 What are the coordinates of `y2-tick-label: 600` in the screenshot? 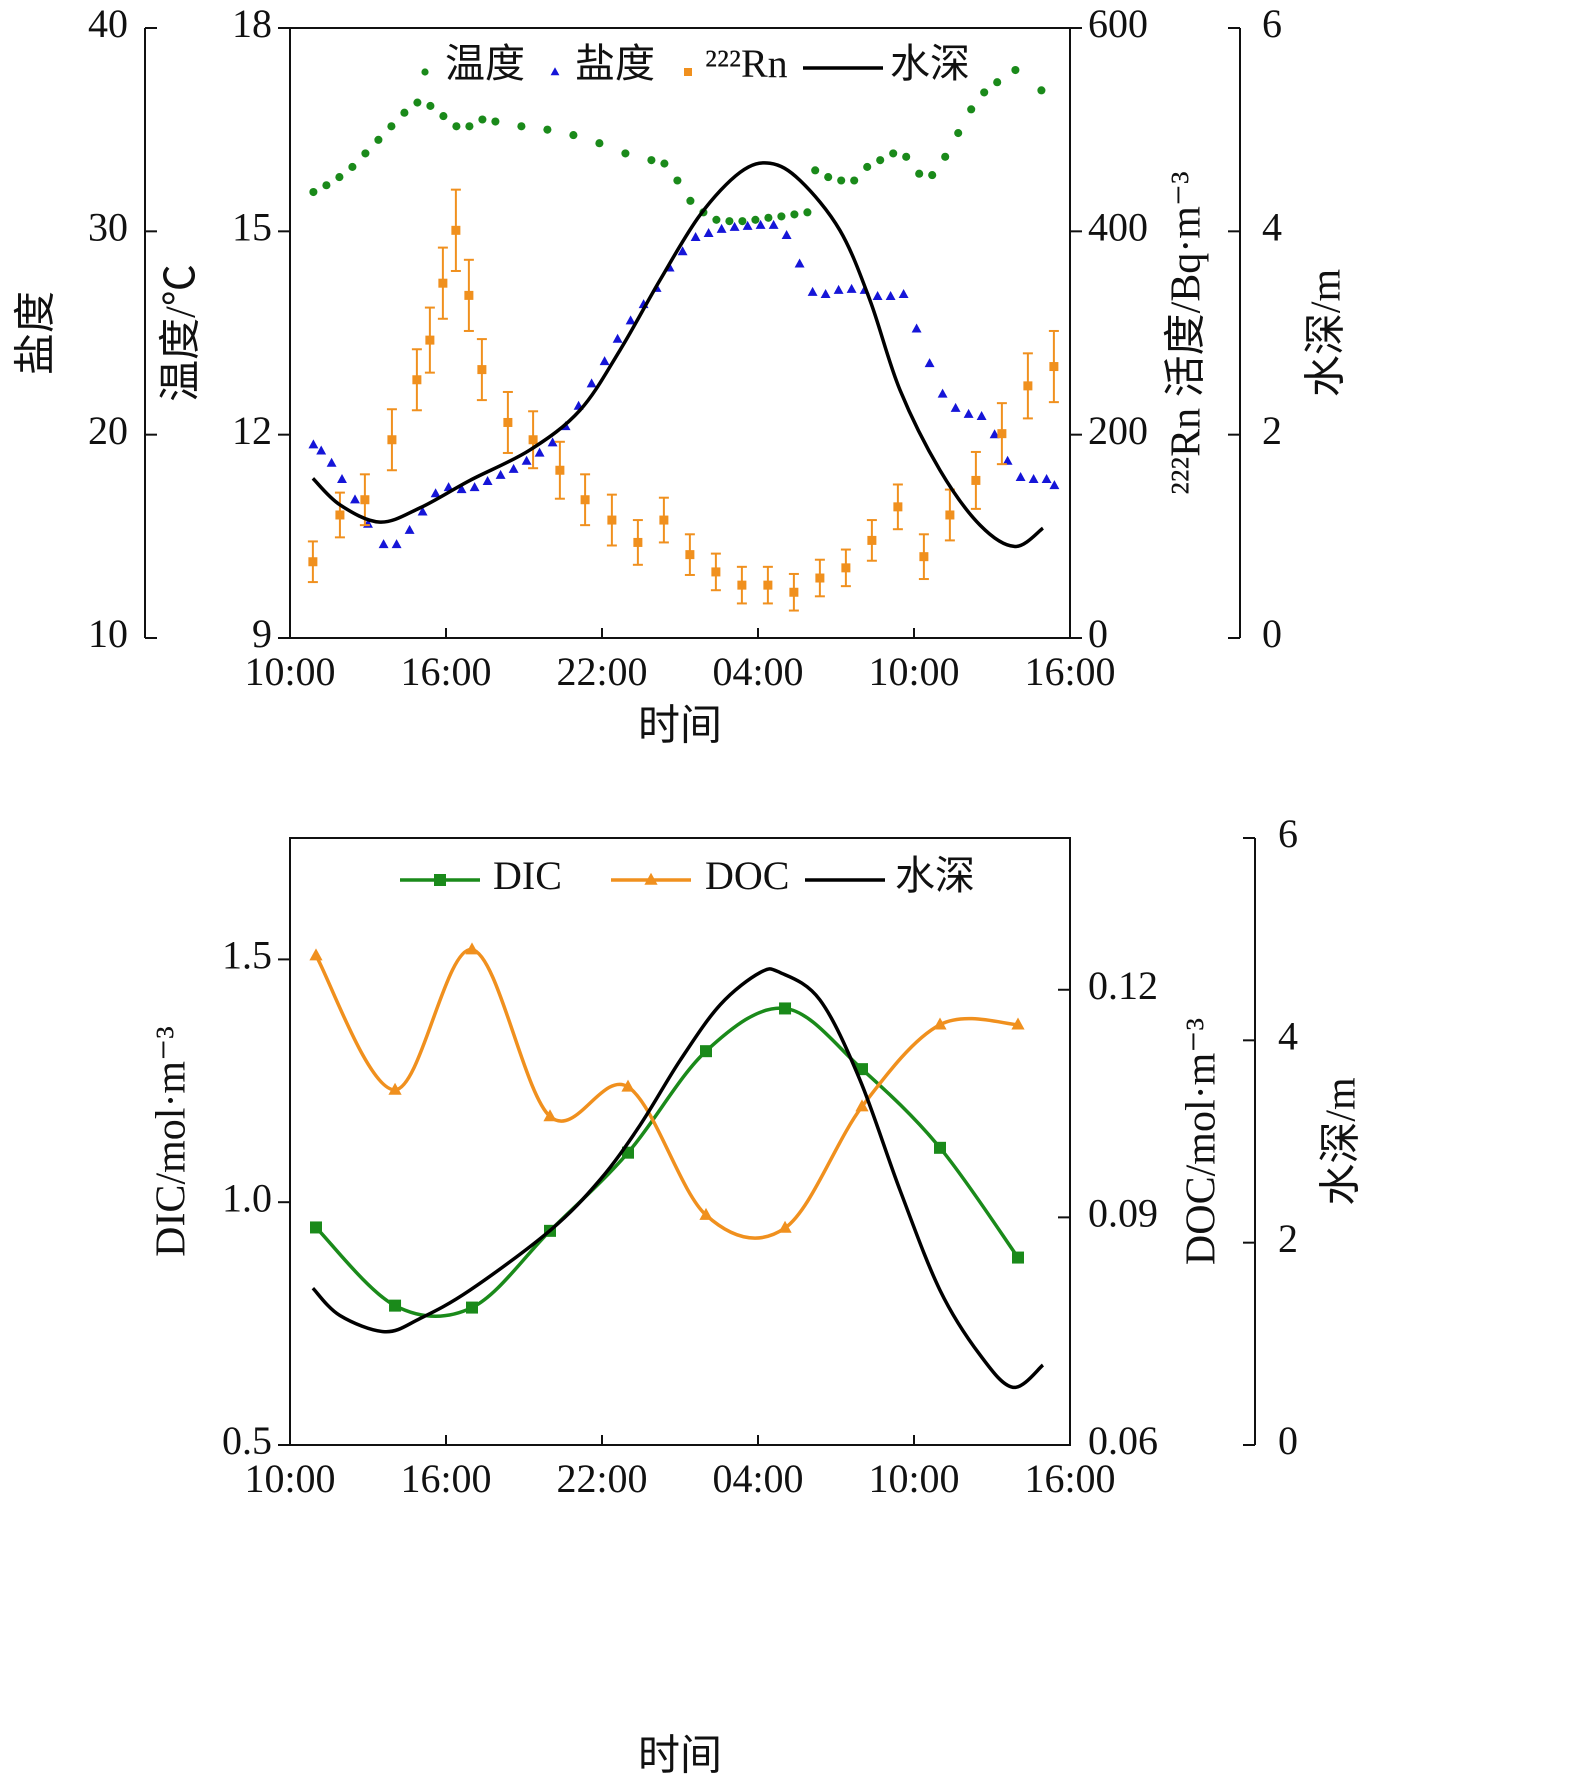 It's located at (1118, 23).